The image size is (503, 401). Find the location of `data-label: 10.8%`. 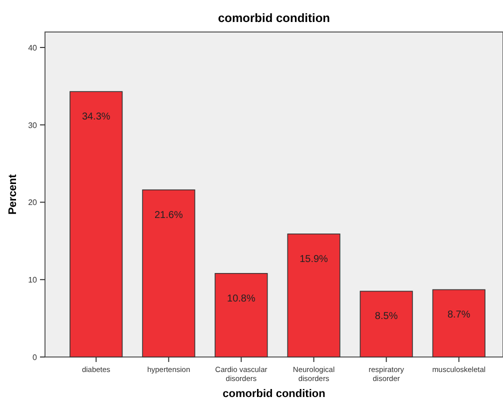

data-label: 10.8% is located at coordinates (241, 298).